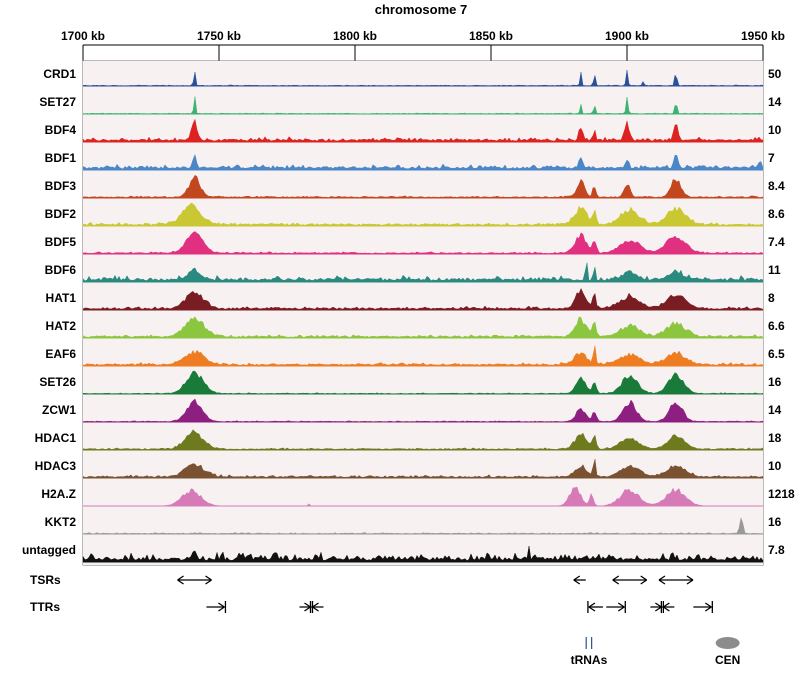 The width and height of the screenshot is (805, 673). What do you see at coordinates (627, 36) in the screenshot?
I see `x-tick-label: 1900 kb` at bounding box center [627, 36].